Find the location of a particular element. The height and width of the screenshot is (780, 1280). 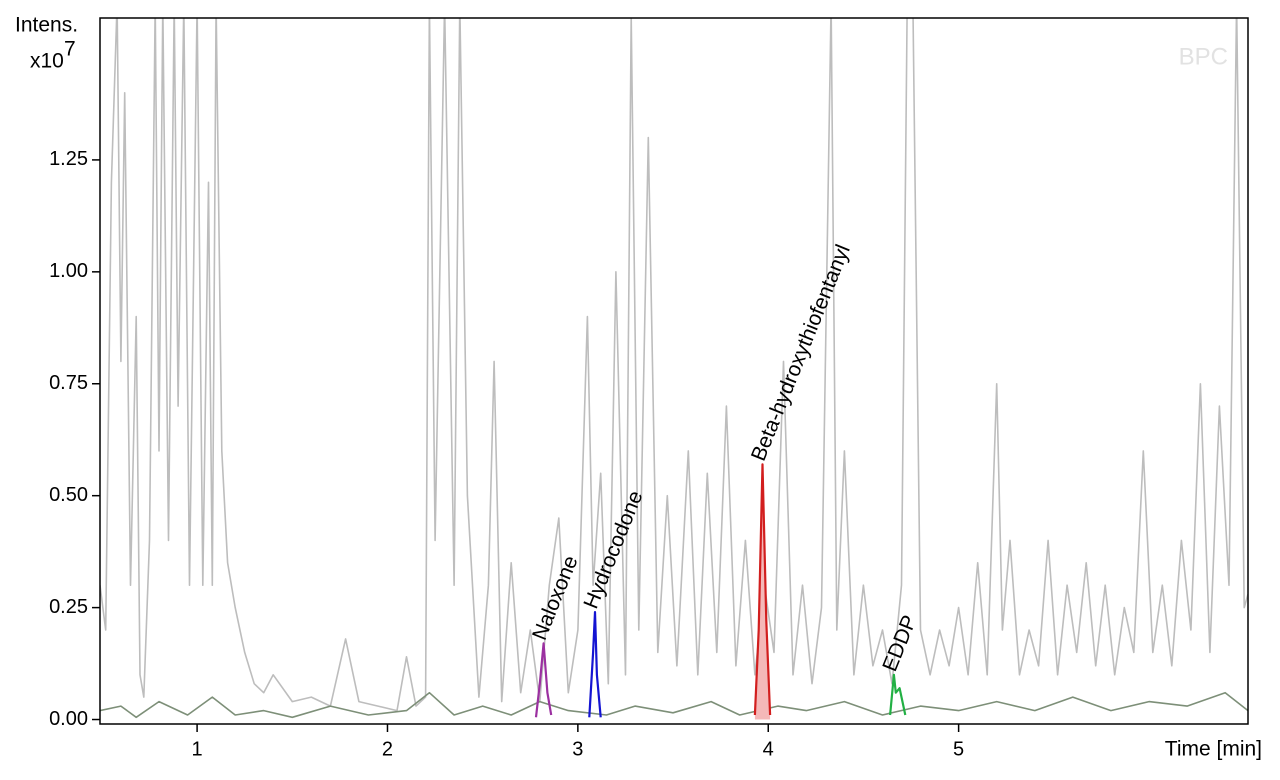

watermark: BPC is located at coordinates (1203, 56).